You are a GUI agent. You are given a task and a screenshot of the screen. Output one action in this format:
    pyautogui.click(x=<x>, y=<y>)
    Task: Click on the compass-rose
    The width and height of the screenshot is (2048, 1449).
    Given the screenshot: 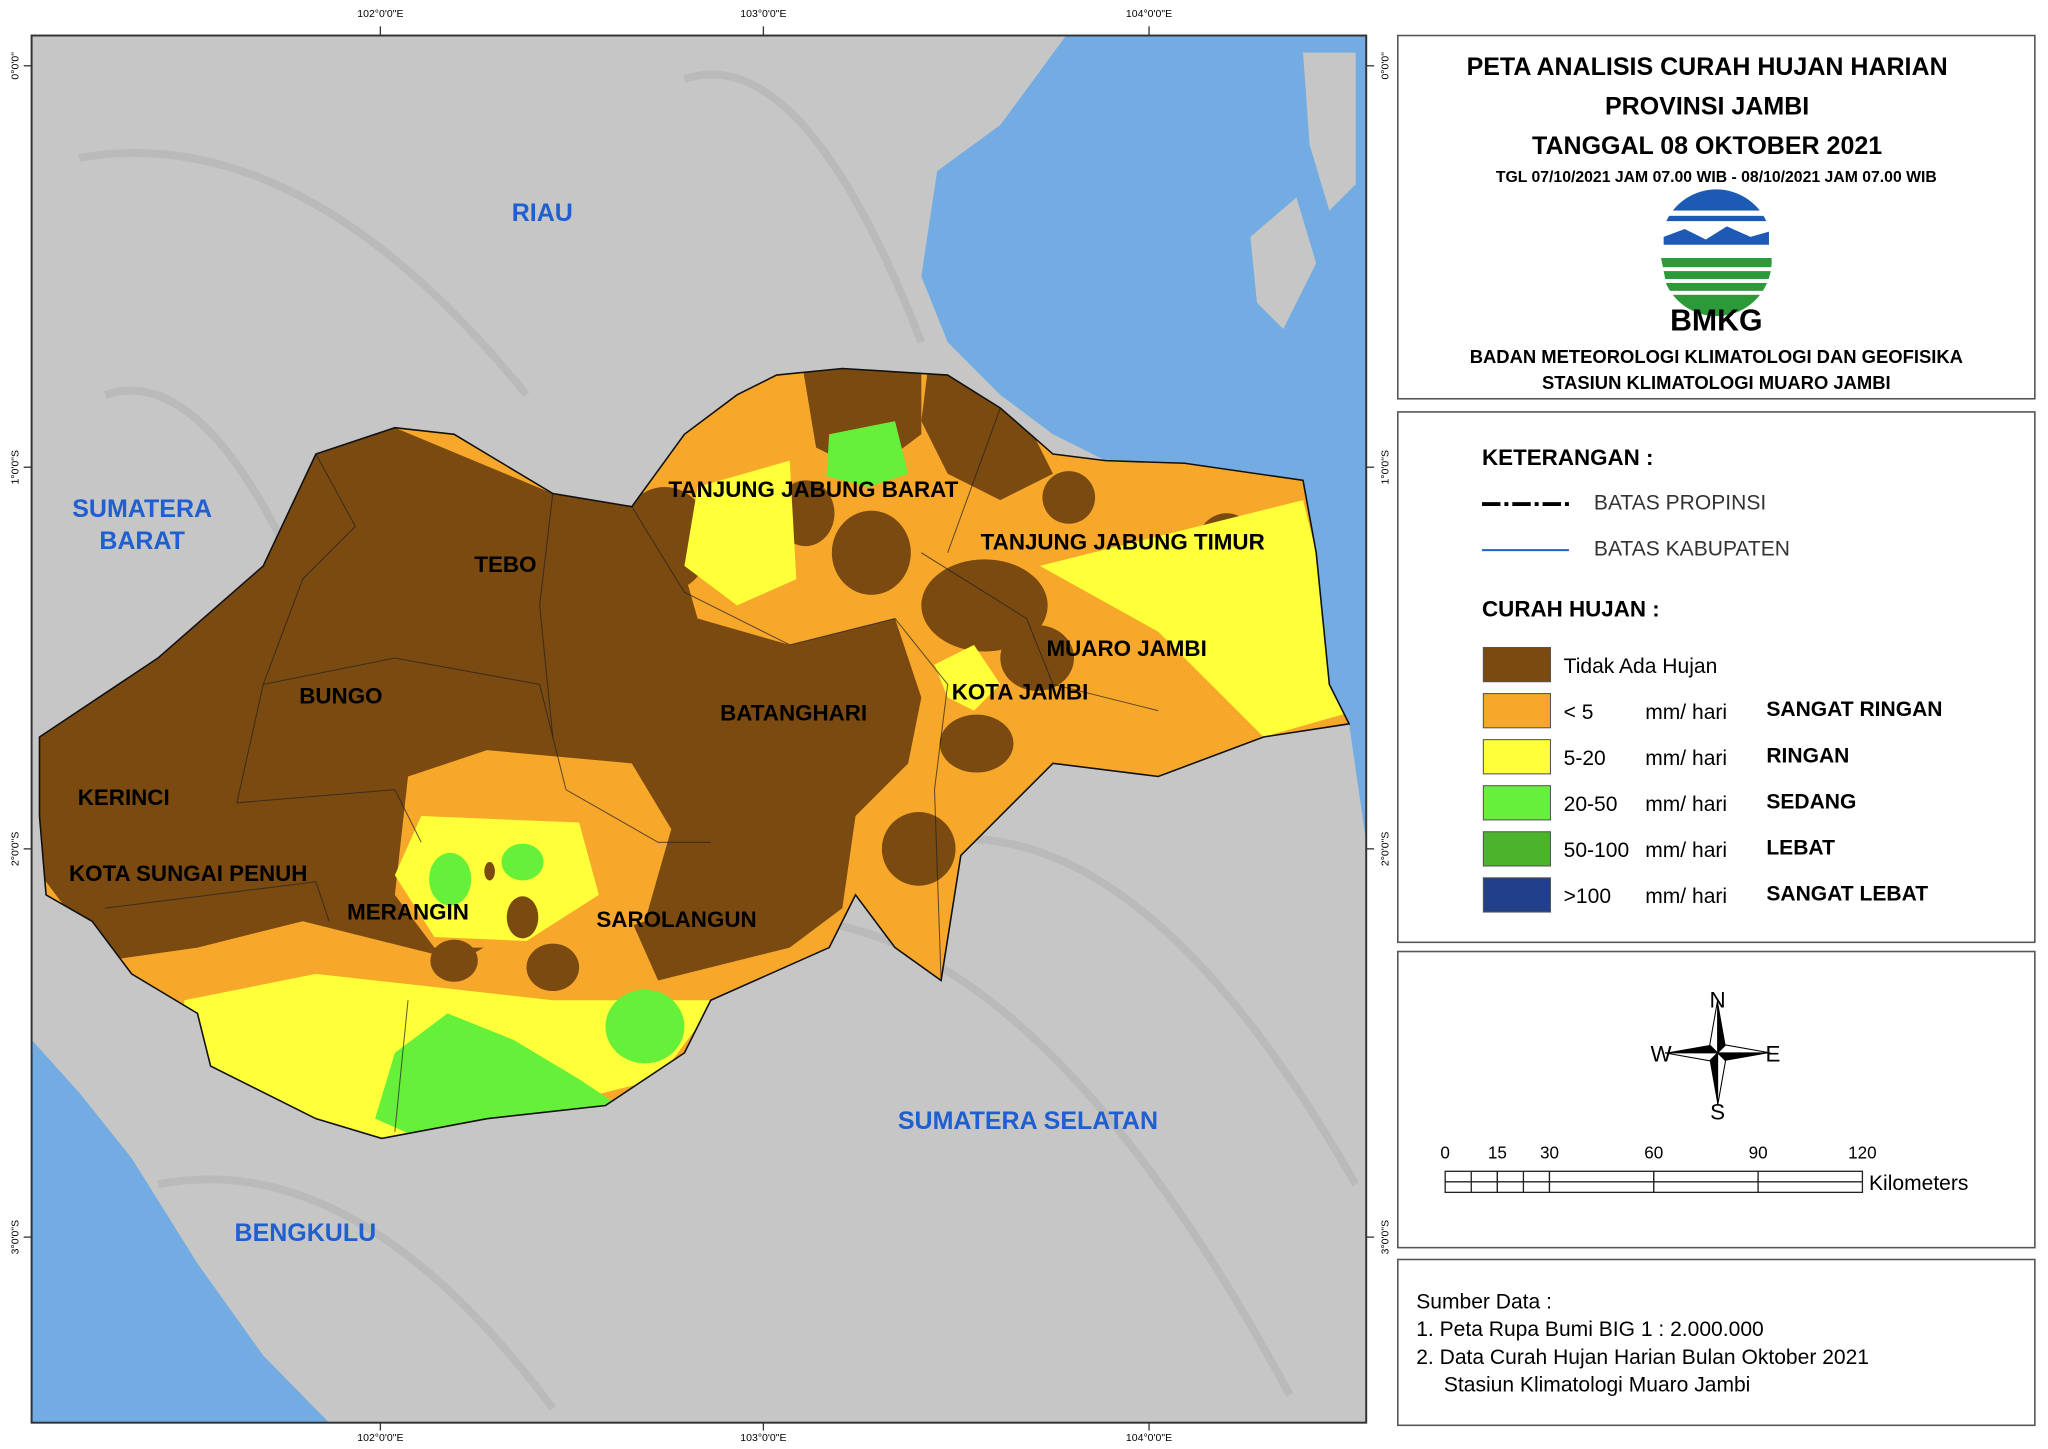 What is the action you would take?
    pyautogui.click(x=1717, y=1053)
    